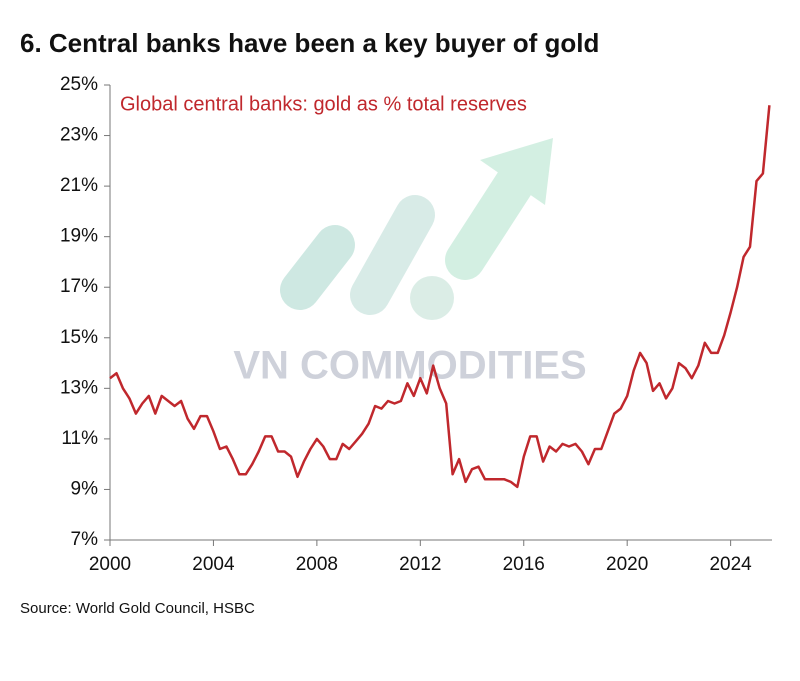 The image size is (800, 681). What do you see at coordinates (110, 564) in the screenshot?
I see `x-tick-label: 2000` at bounding box center [110, 564].